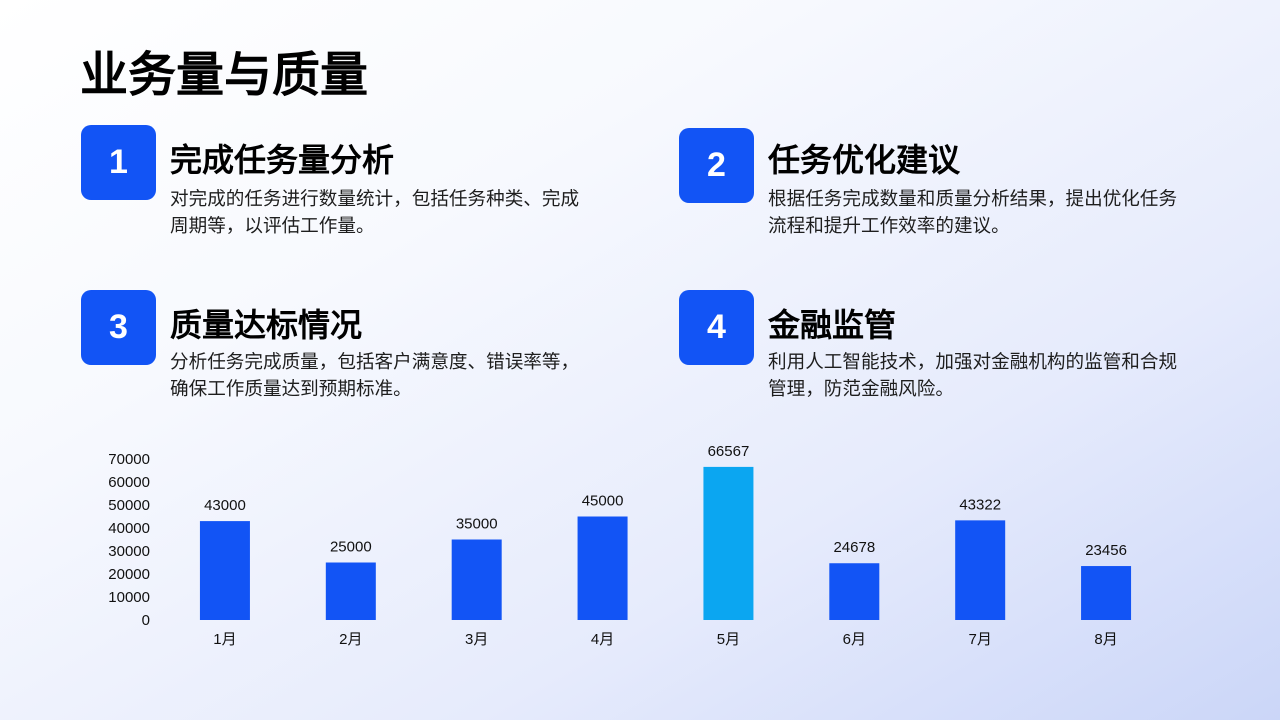 The height and width of the screenshot is (720, 1280). I want to click on number-badge: 2, so click(716, 165).